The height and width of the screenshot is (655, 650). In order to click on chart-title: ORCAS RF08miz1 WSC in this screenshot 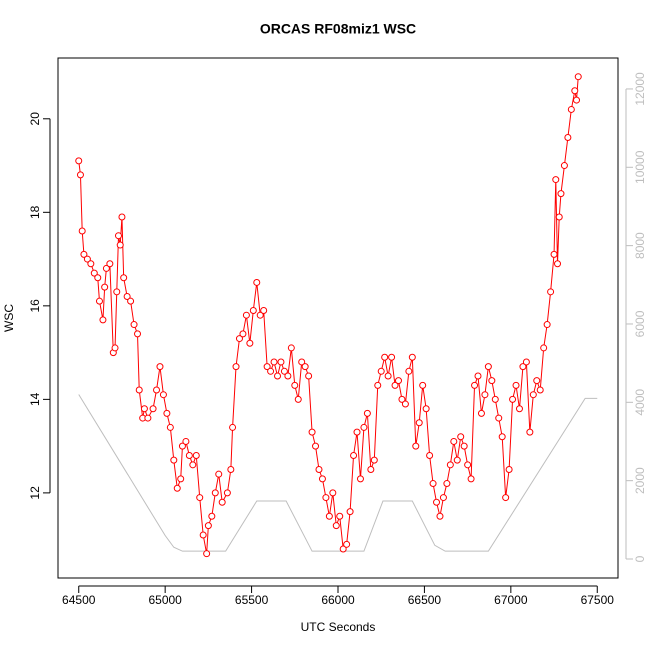, I will do `click(338, 29)`.